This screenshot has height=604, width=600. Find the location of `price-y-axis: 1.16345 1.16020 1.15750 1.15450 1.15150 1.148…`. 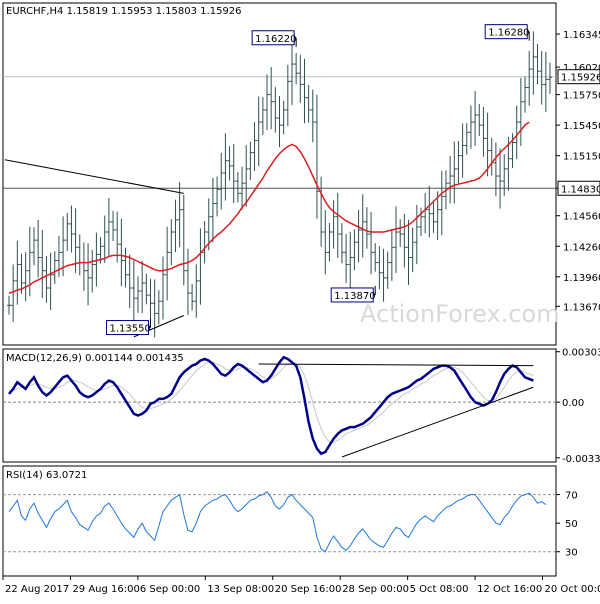

price-y-axis: 1.16345 1.16020 1.15750 1.15450 1.15150 1.148… is located at coordinates (578, 171).